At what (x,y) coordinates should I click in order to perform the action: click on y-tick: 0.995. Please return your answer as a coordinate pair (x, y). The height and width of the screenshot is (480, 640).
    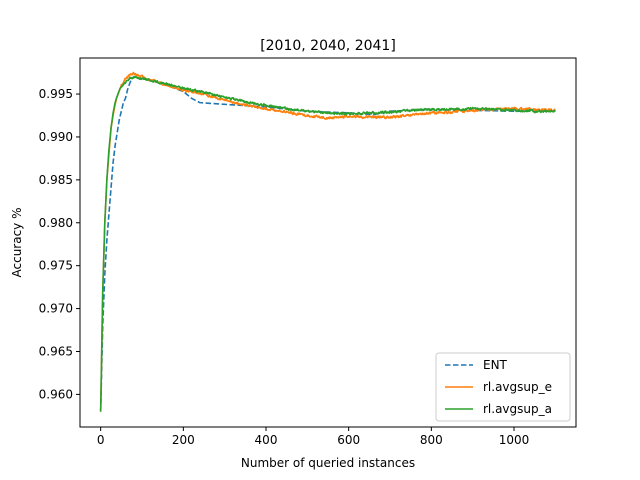
    Looking at the image, I should click on (59, 94).